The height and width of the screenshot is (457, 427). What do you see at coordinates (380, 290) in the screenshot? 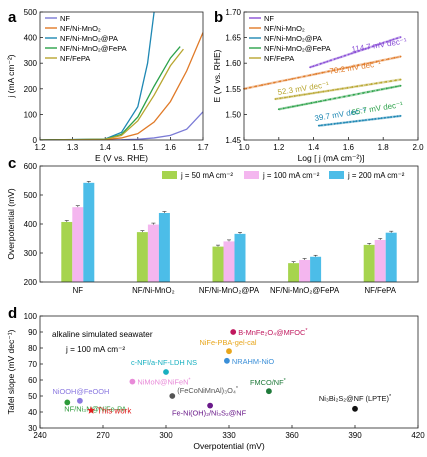
I see `panel-c-category-label: NF/FePA` at bounding box center [380, 290].